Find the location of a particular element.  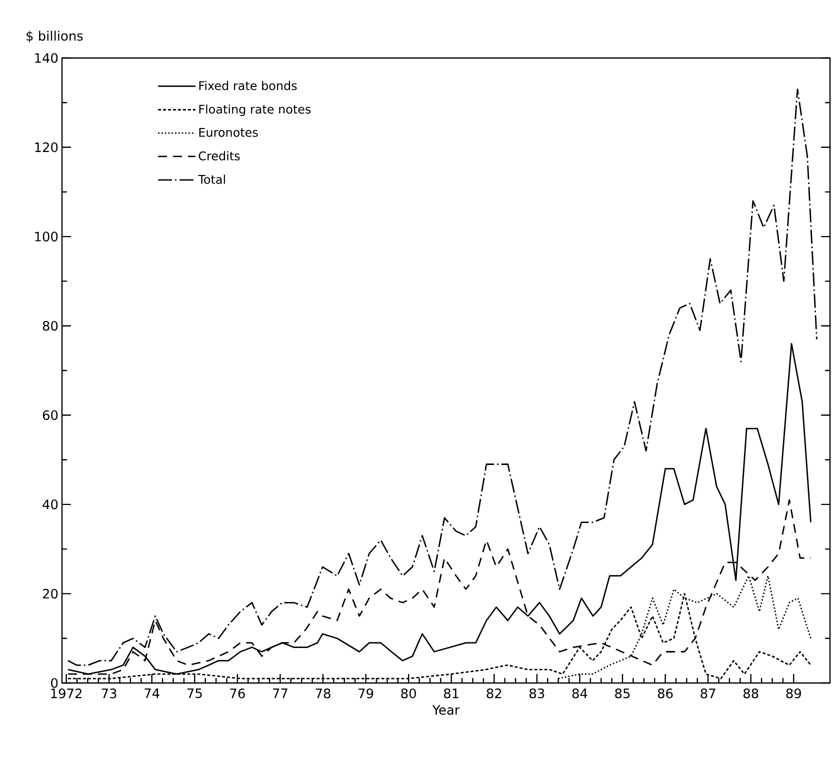

x-tick-label: 87 is located at coordinates (708, 693).